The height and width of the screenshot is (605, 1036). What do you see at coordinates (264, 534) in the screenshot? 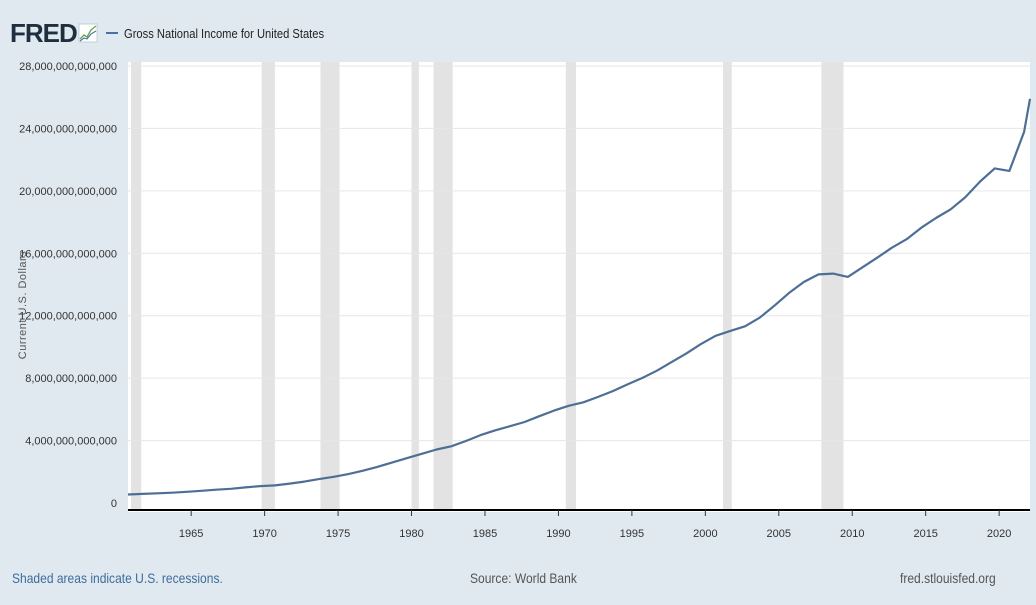
I see `x-tick-label: 1970` at bounding box center [264, 534].